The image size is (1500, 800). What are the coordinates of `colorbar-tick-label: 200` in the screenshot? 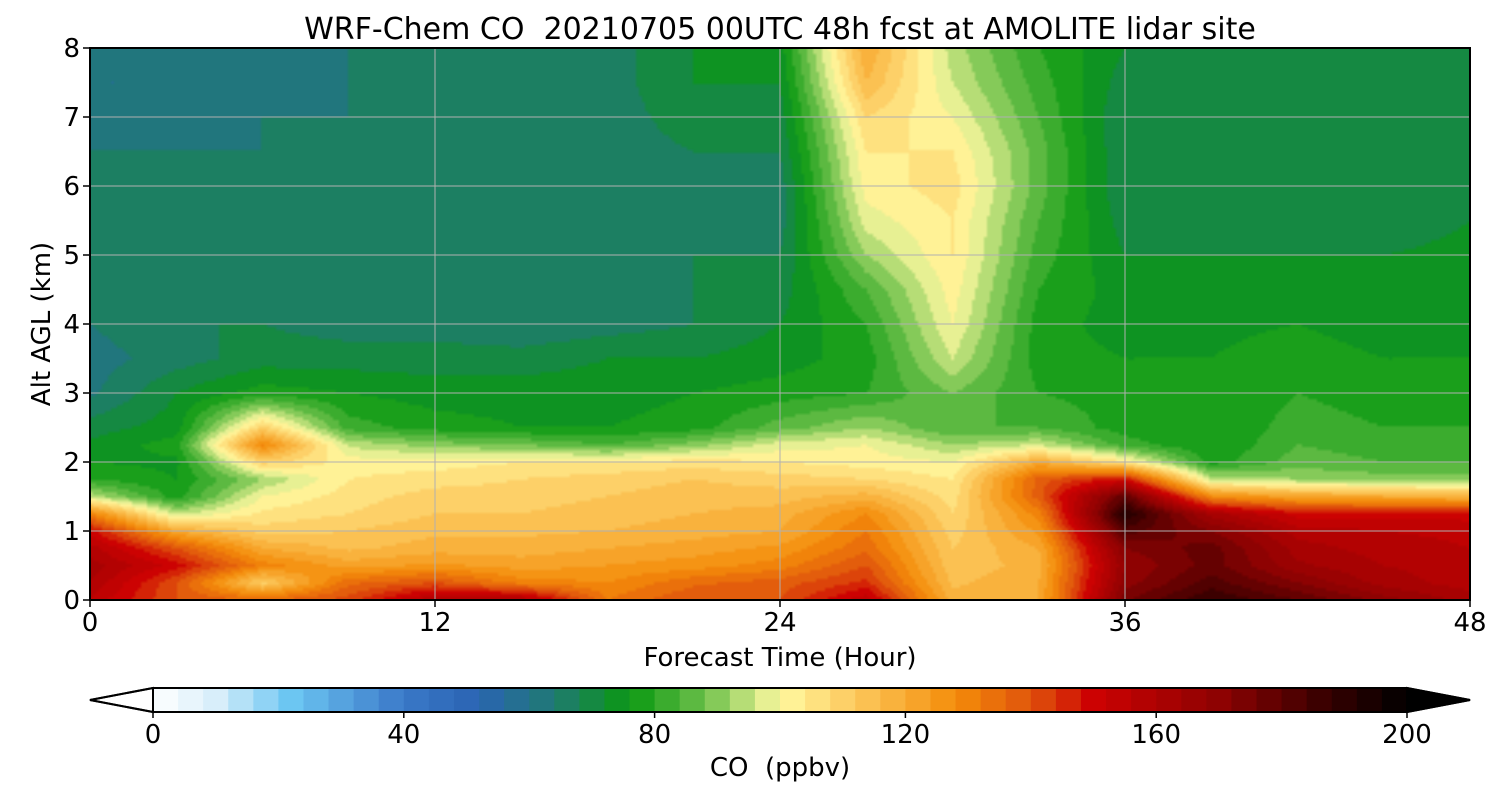 It's located at (1407, 735).